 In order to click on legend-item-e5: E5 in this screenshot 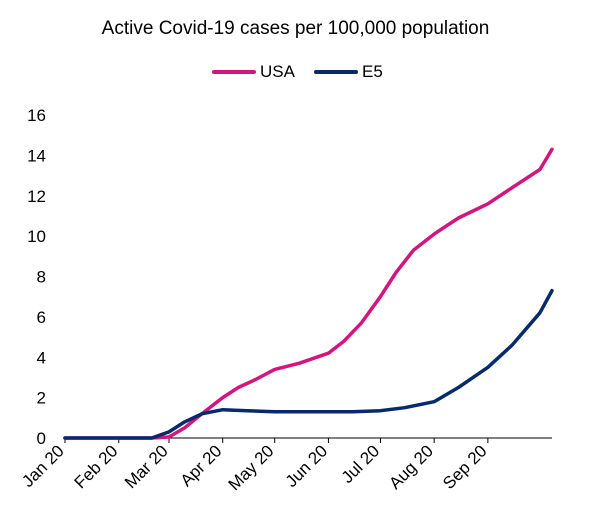, I will do `click(348, 72)`.